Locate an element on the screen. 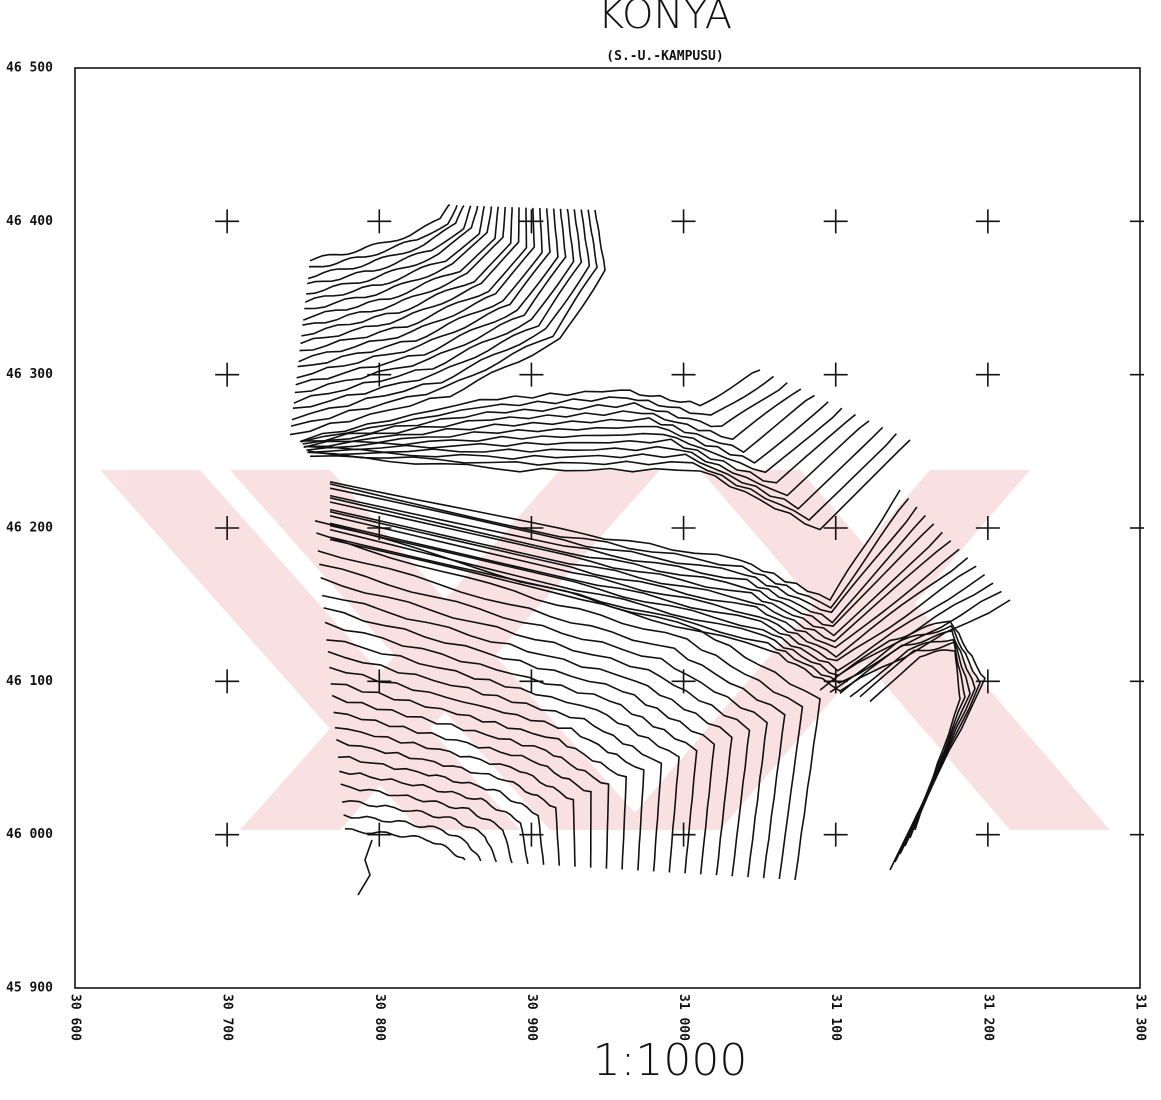 This screenshot has width=1161, height=1100. x-label: 31 000 is located at coordinates (683, 1017).